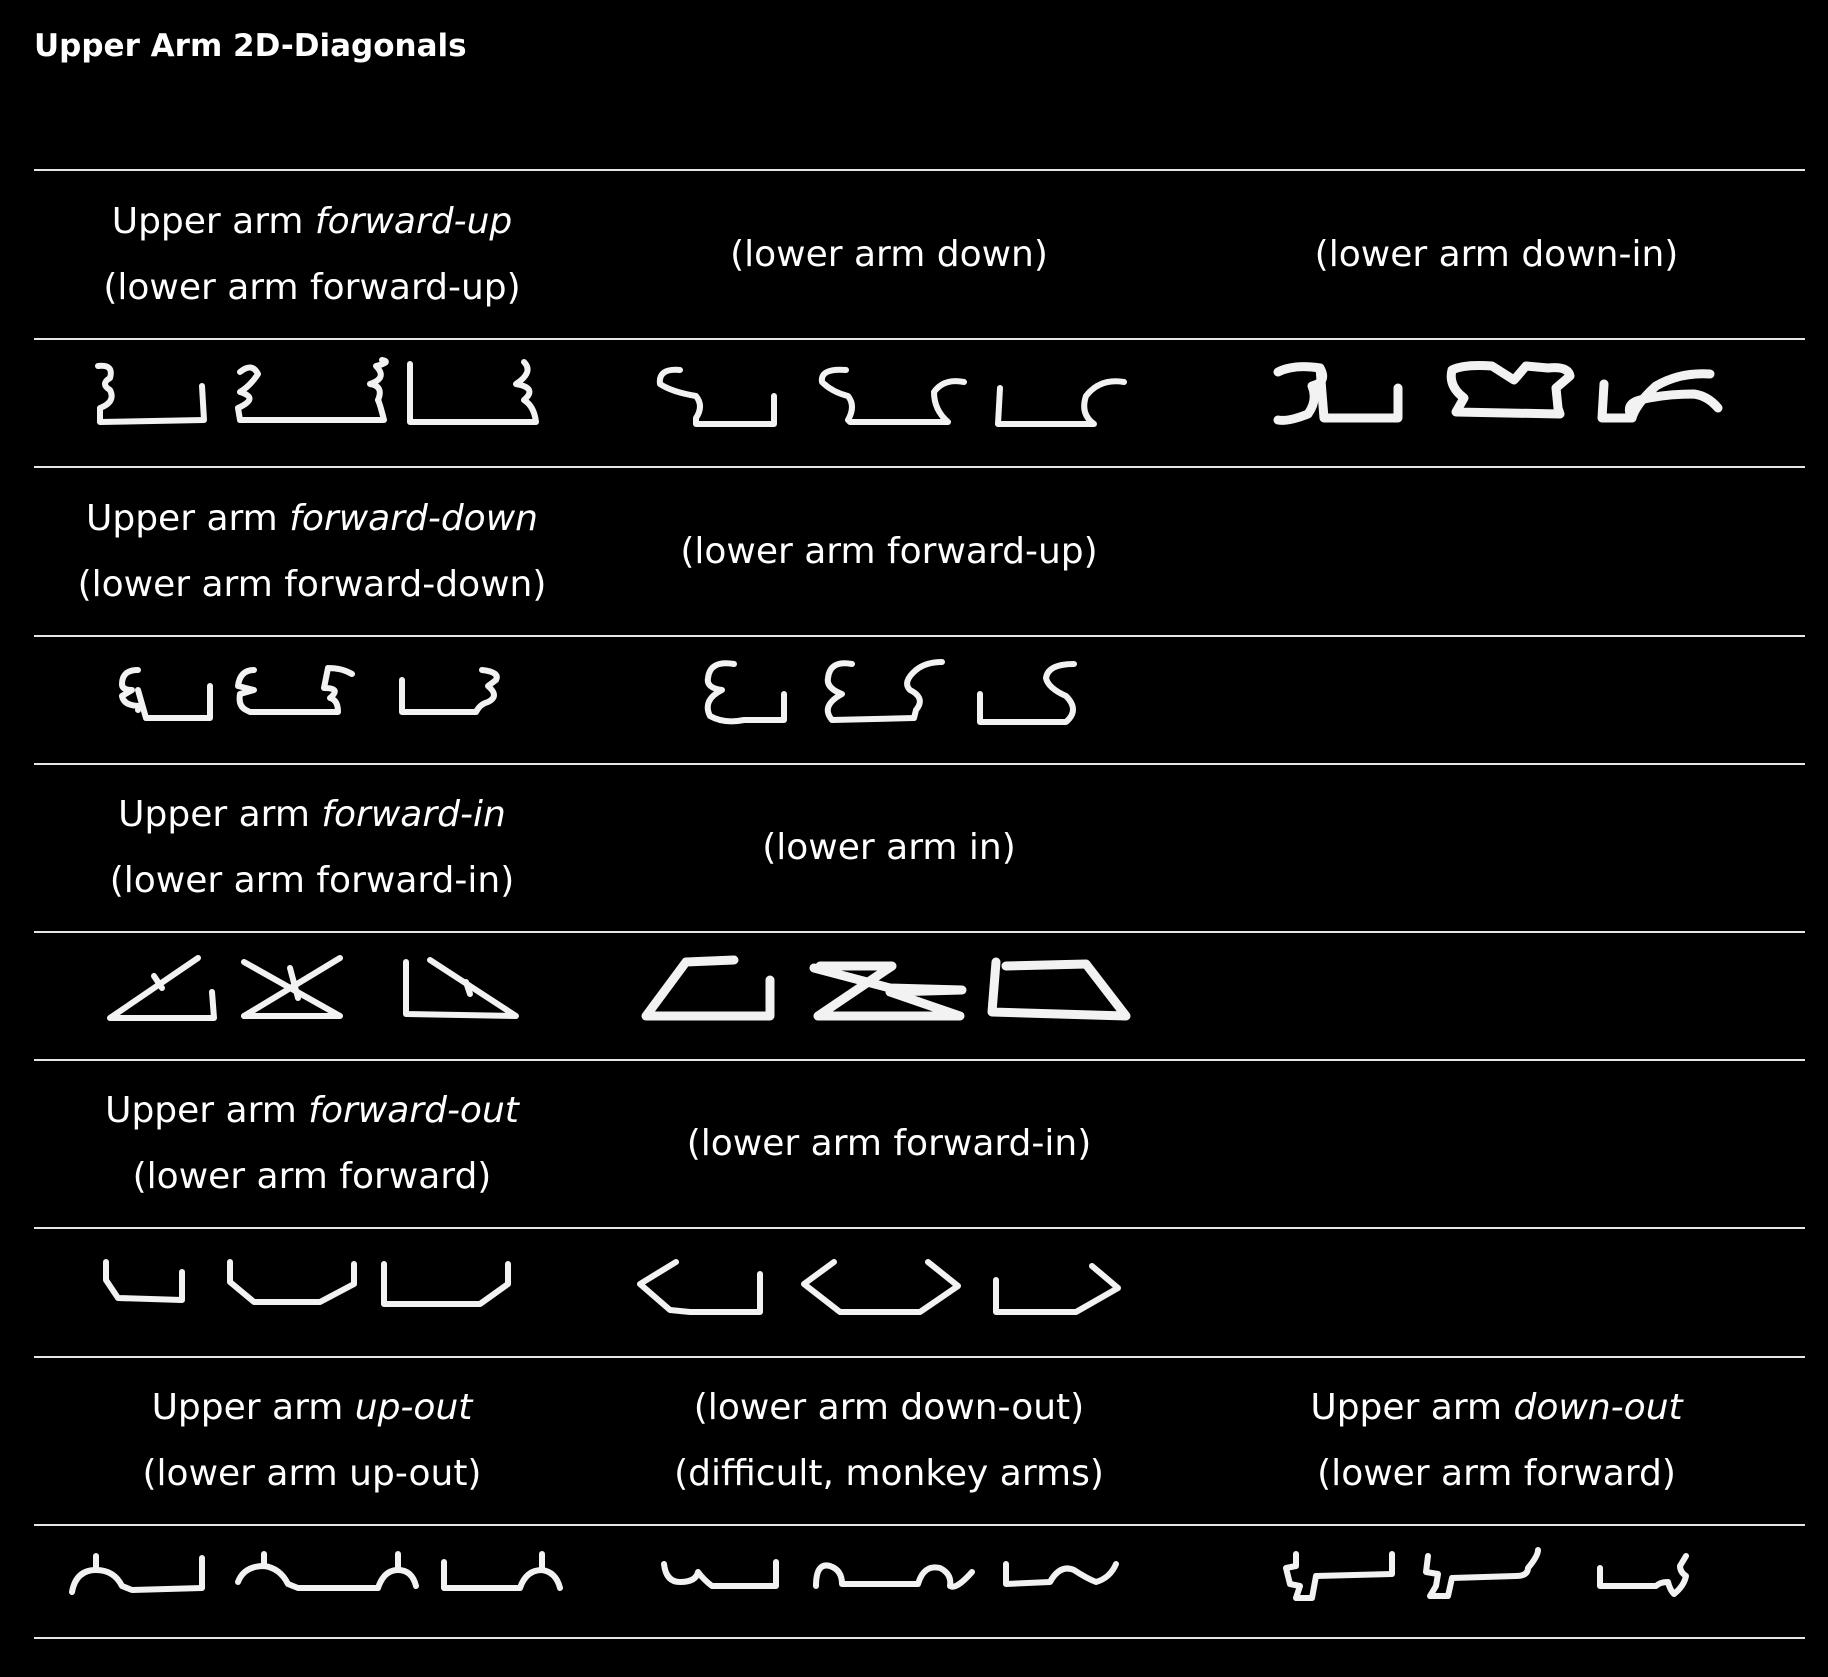  Describe the element at coordinates (413, 1407) in the screenshot. I see `label-direction: up-out` at that location.